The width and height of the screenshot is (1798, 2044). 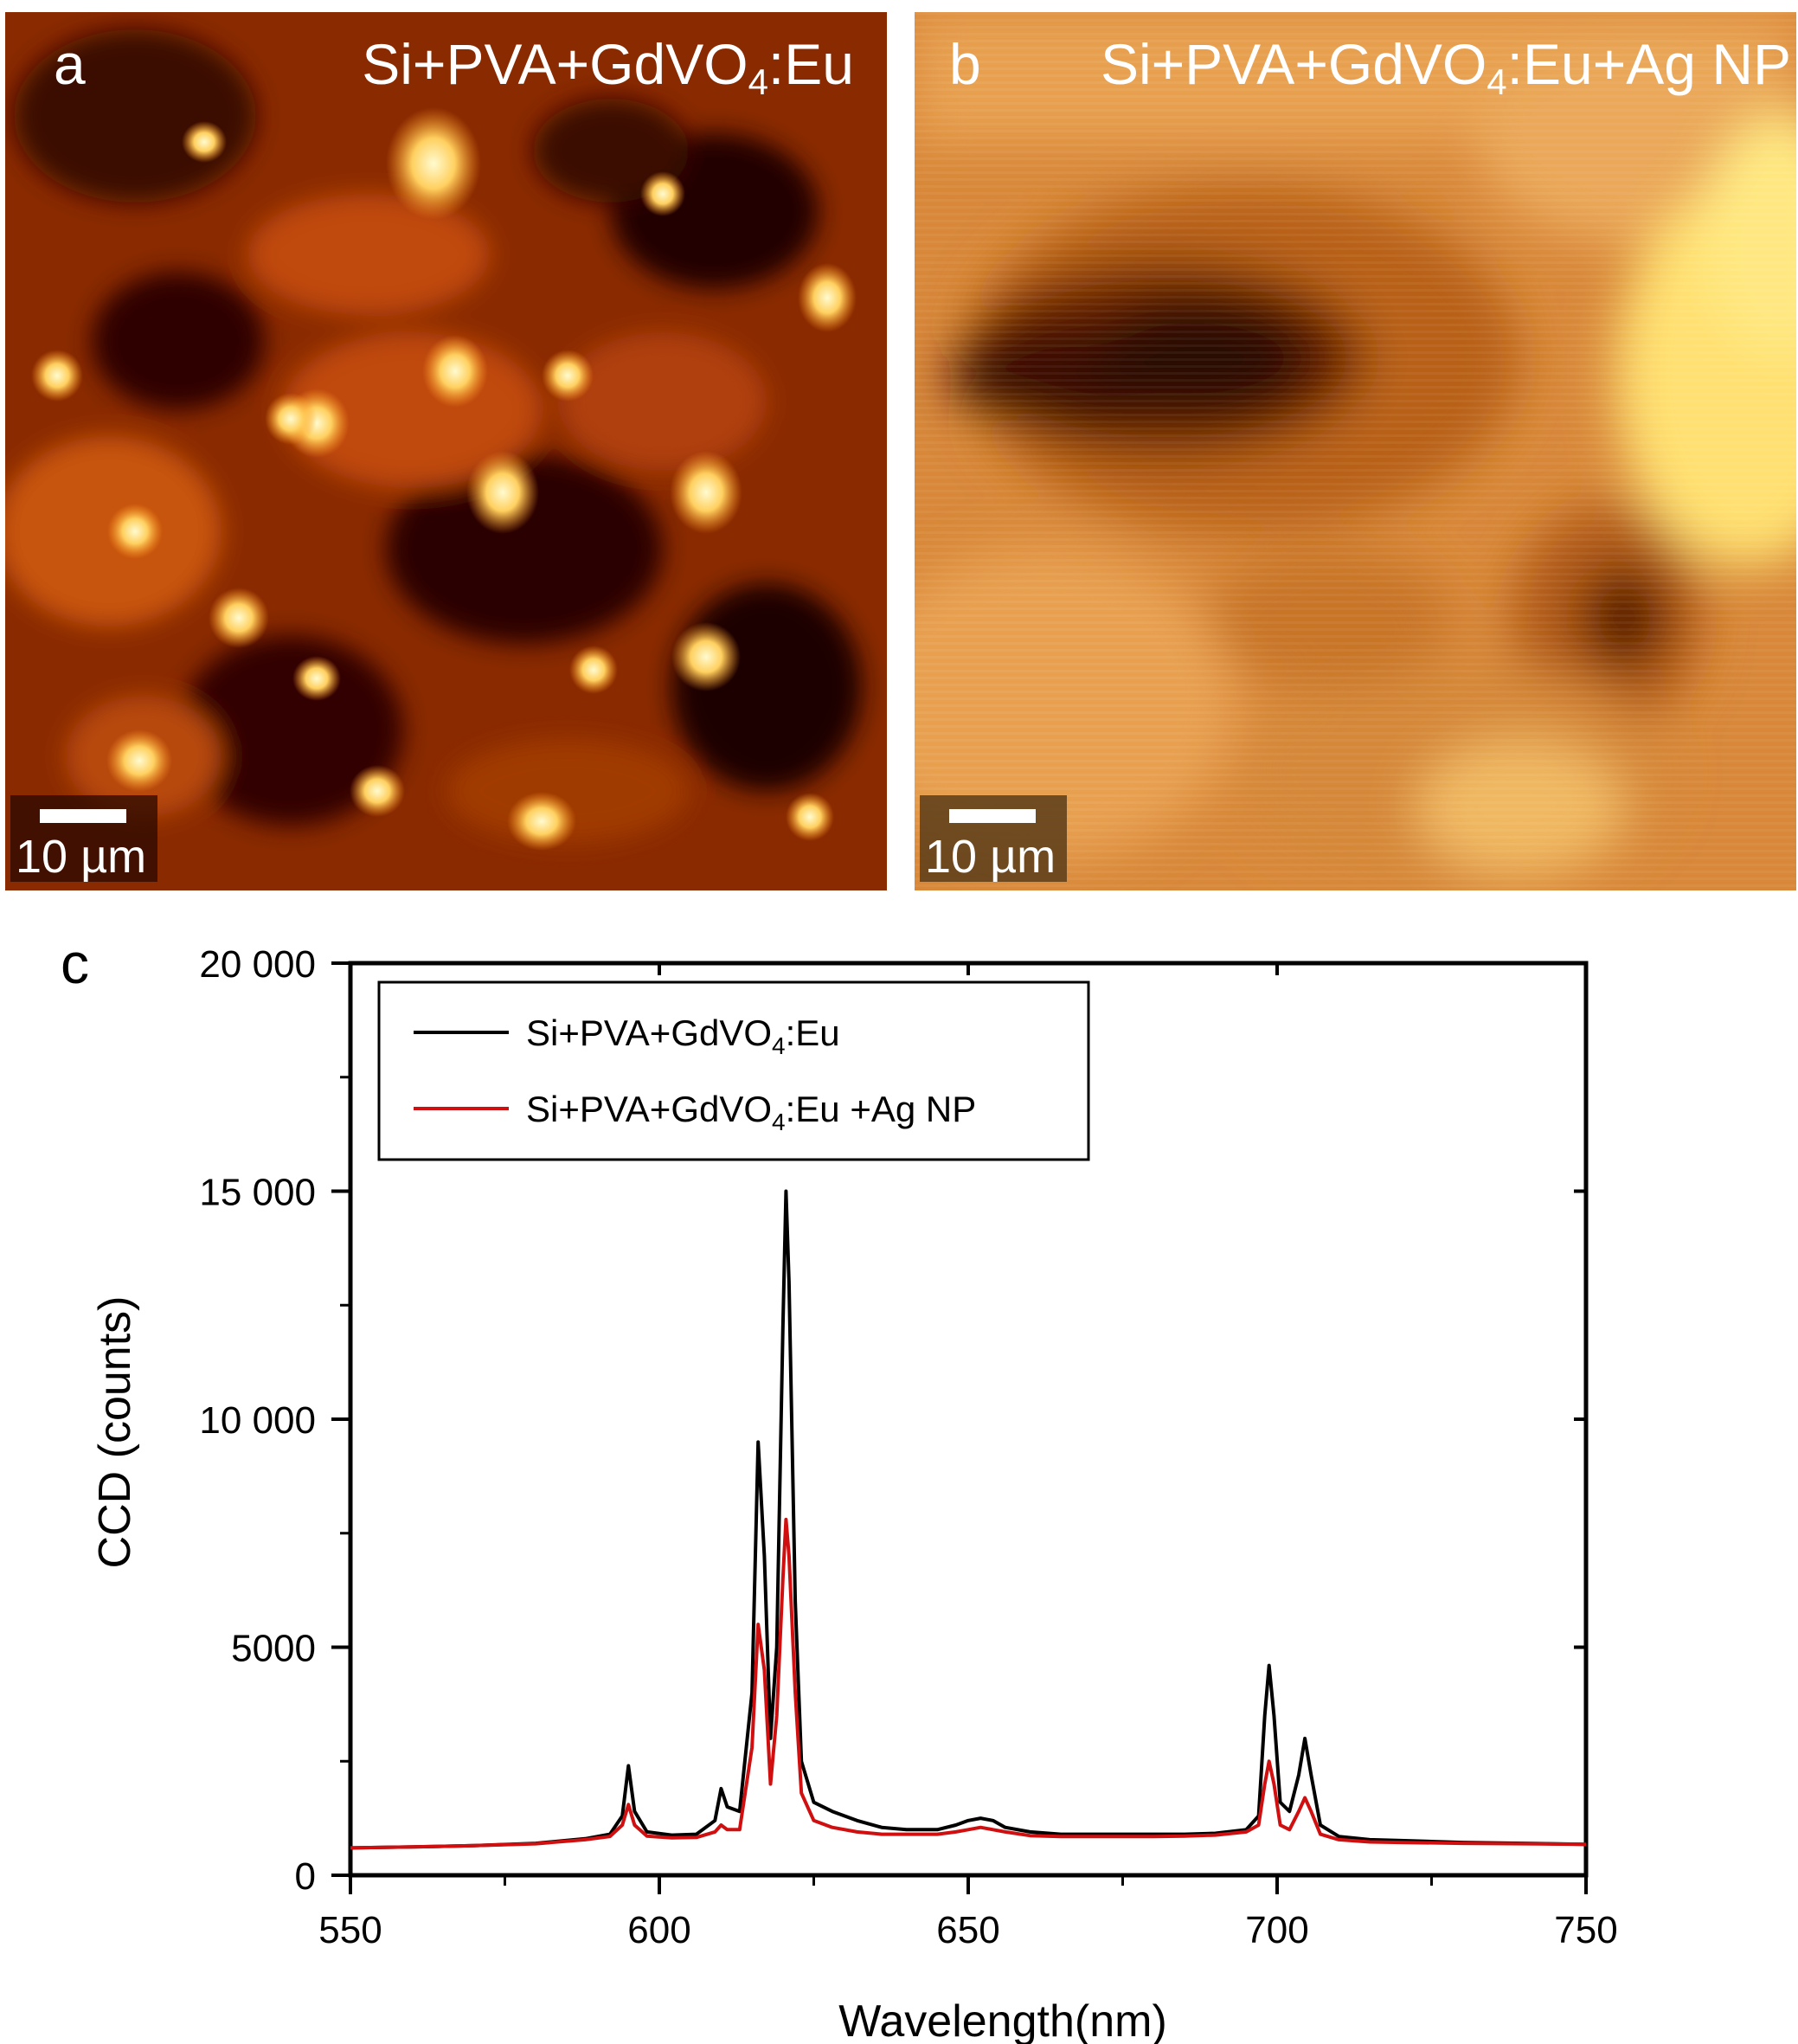 I want to click on y-tick-label: 0, so click(x=305, y=1876).